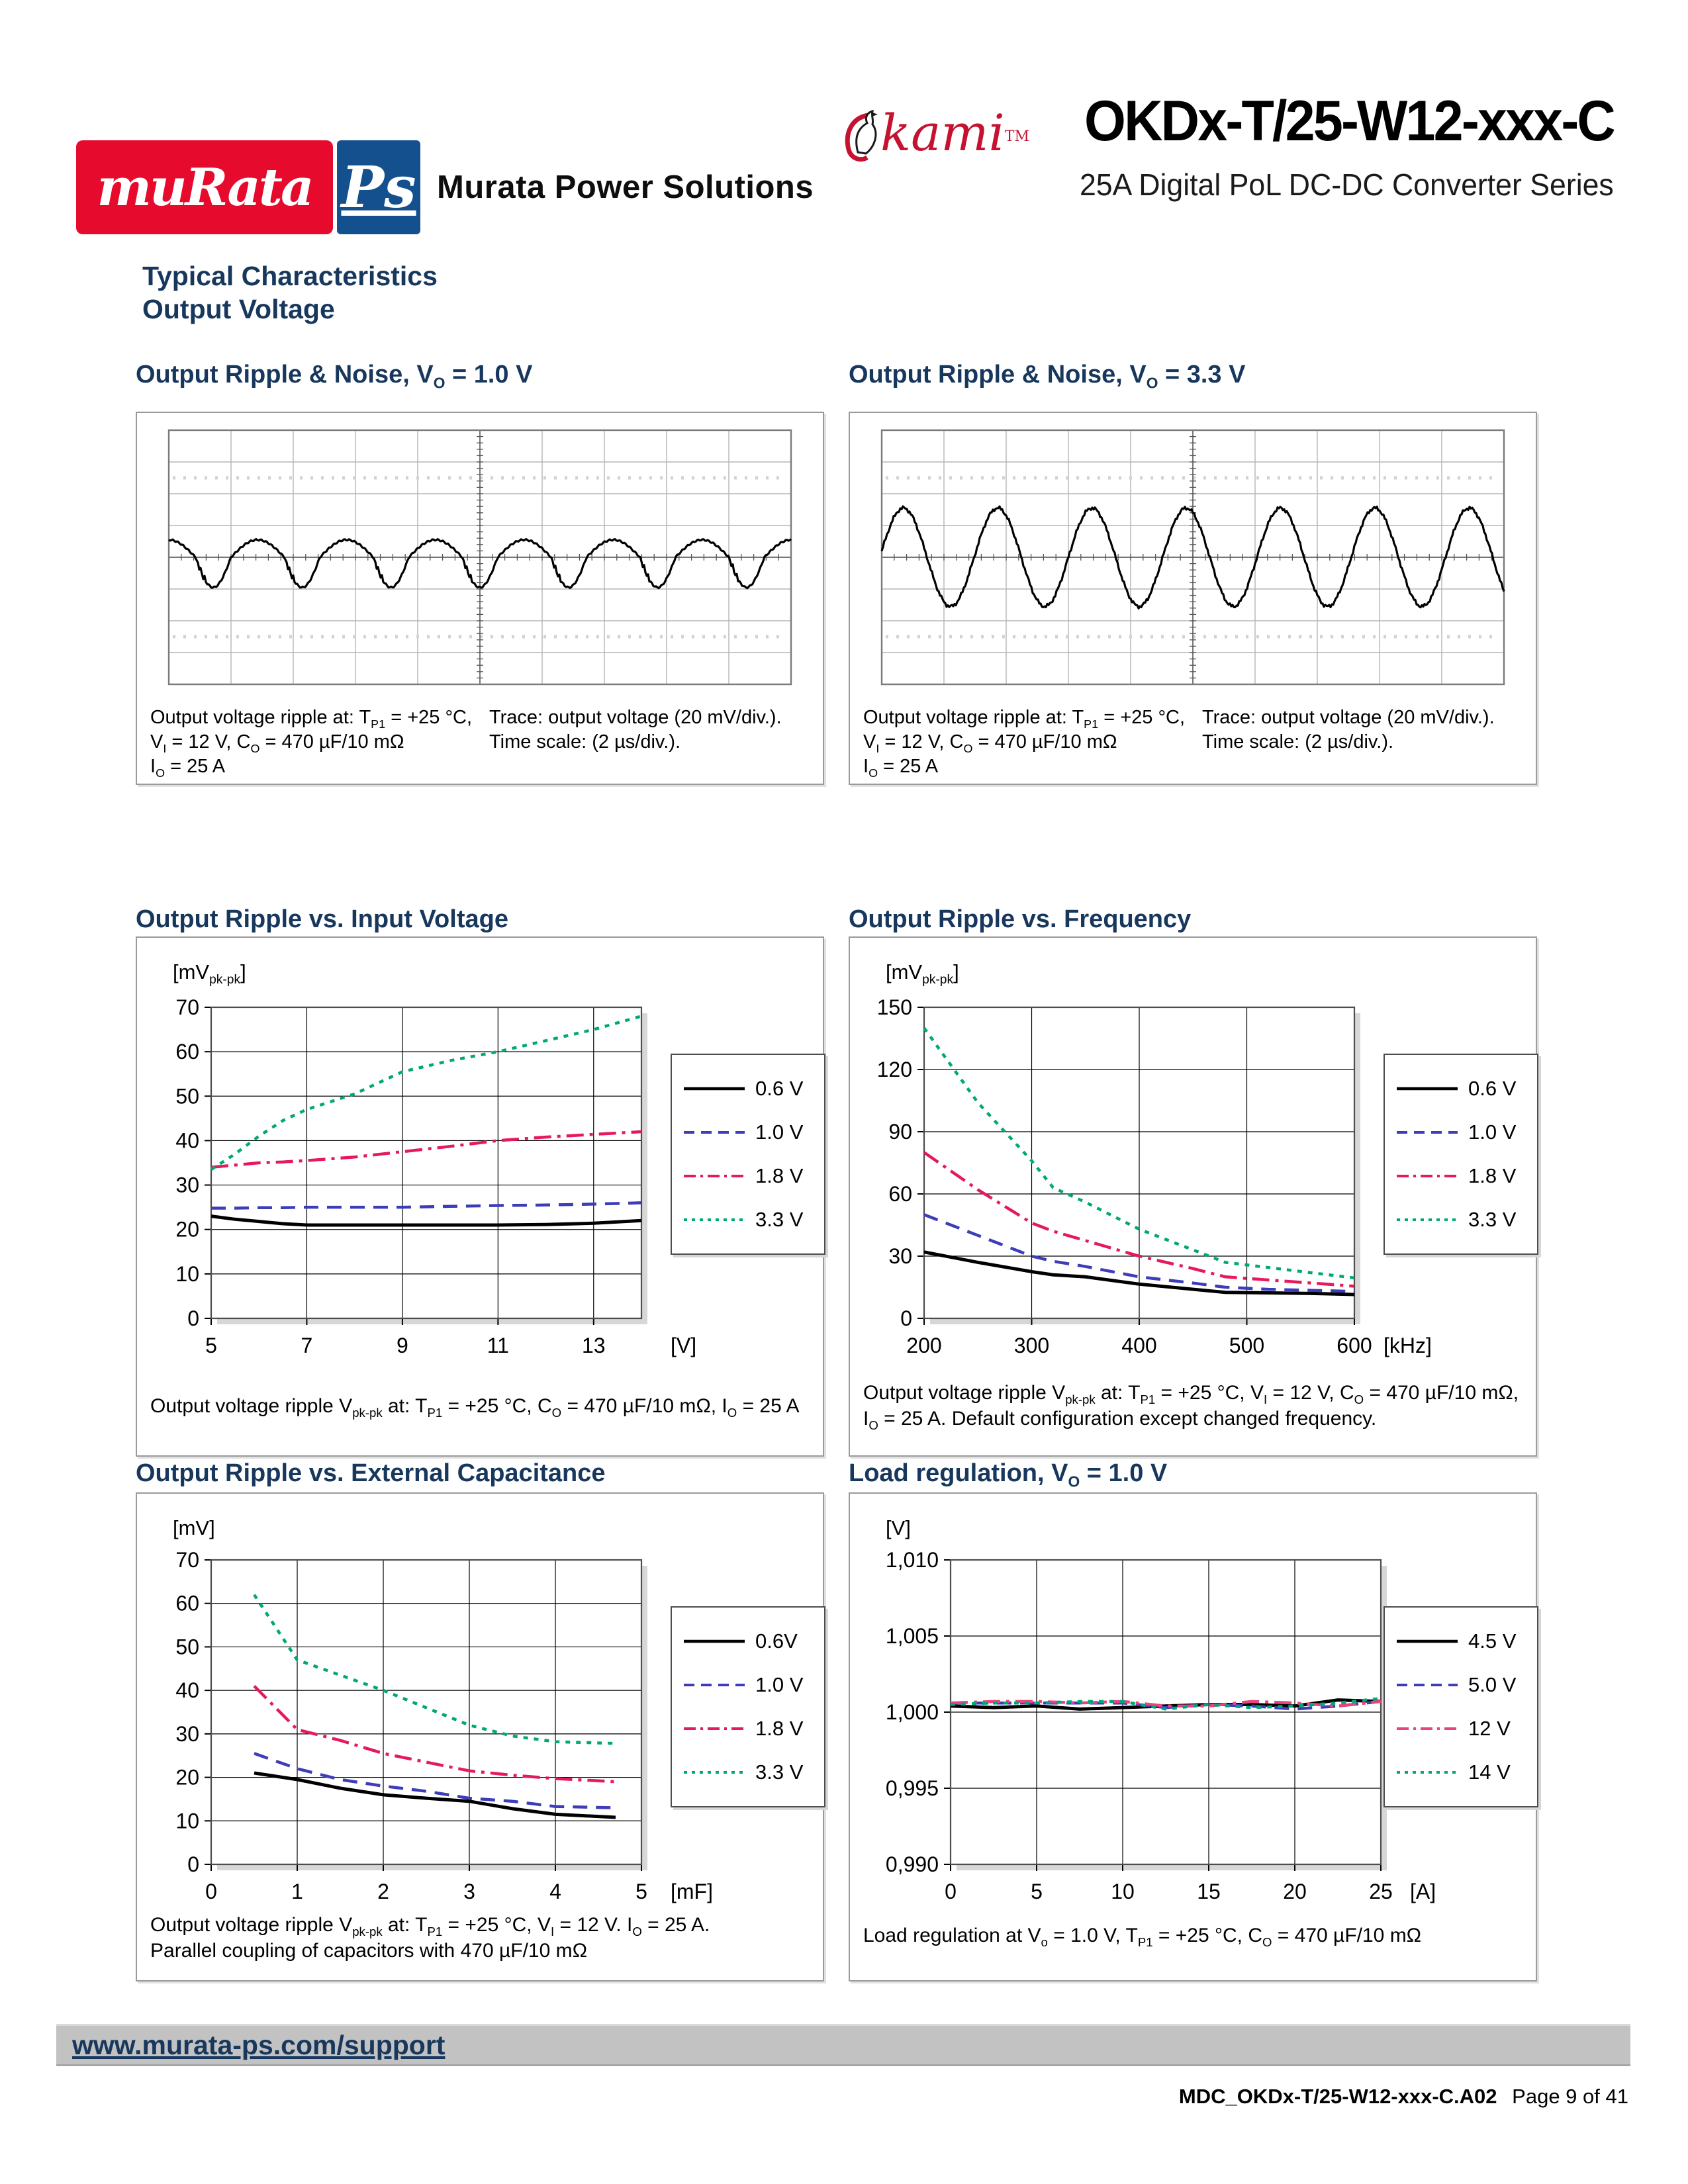 The width and height of the screenshot is (1688, 2184). I want to click on svg-text: 3, so click(469, 1891).